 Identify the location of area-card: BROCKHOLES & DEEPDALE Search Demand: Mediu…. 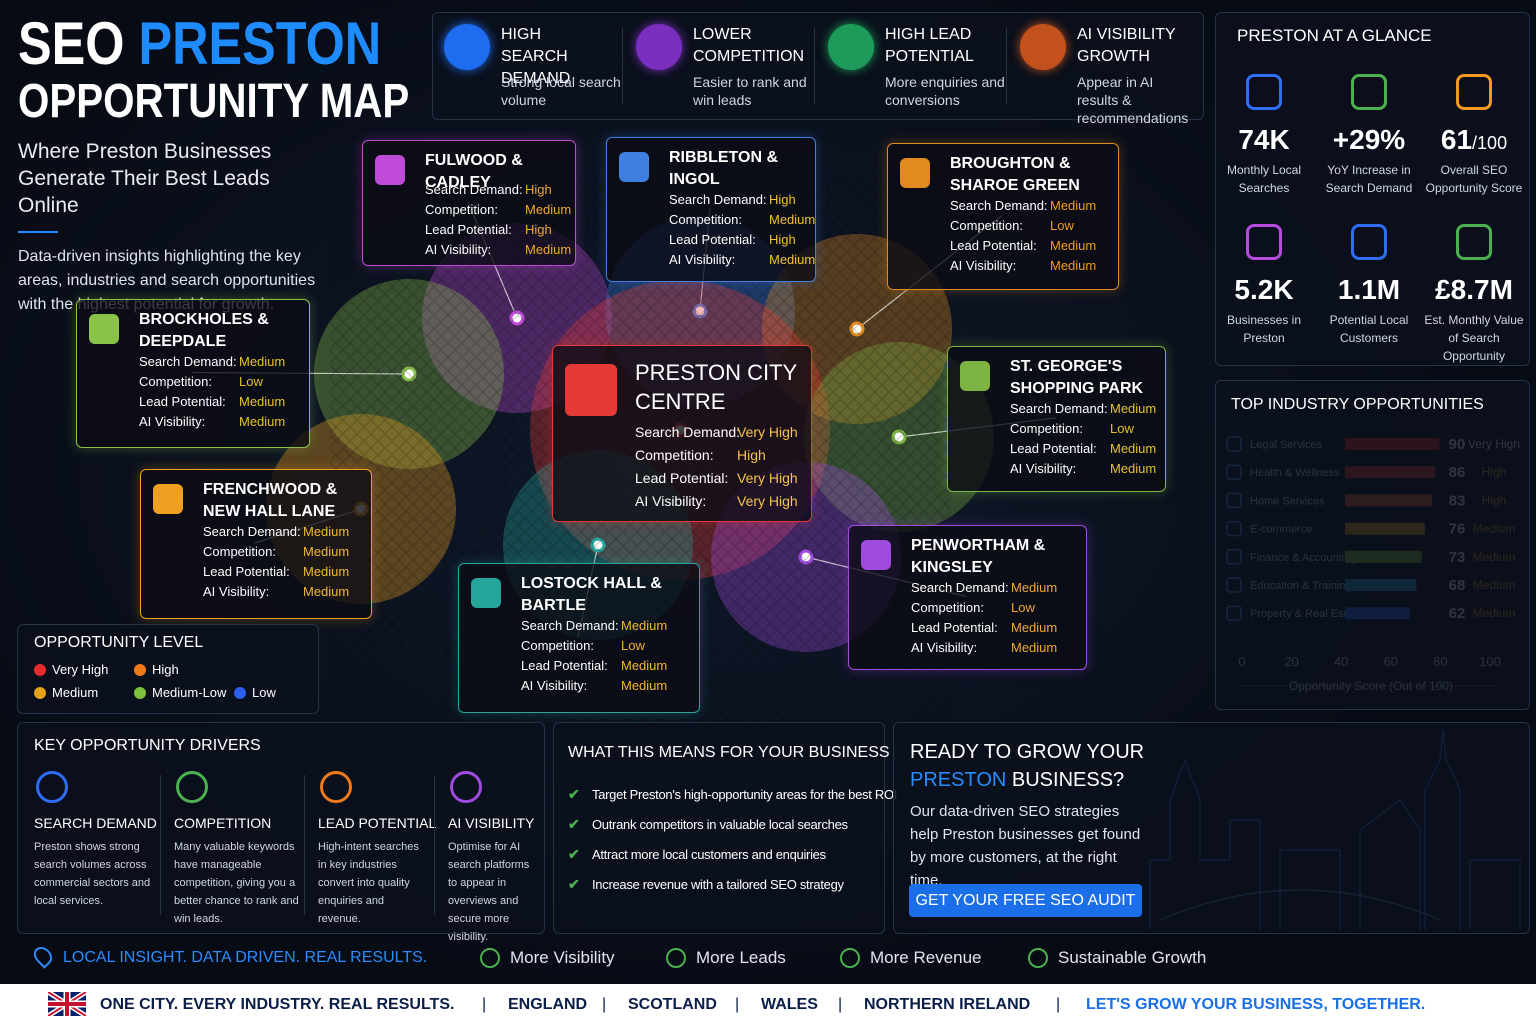
(193, 373).